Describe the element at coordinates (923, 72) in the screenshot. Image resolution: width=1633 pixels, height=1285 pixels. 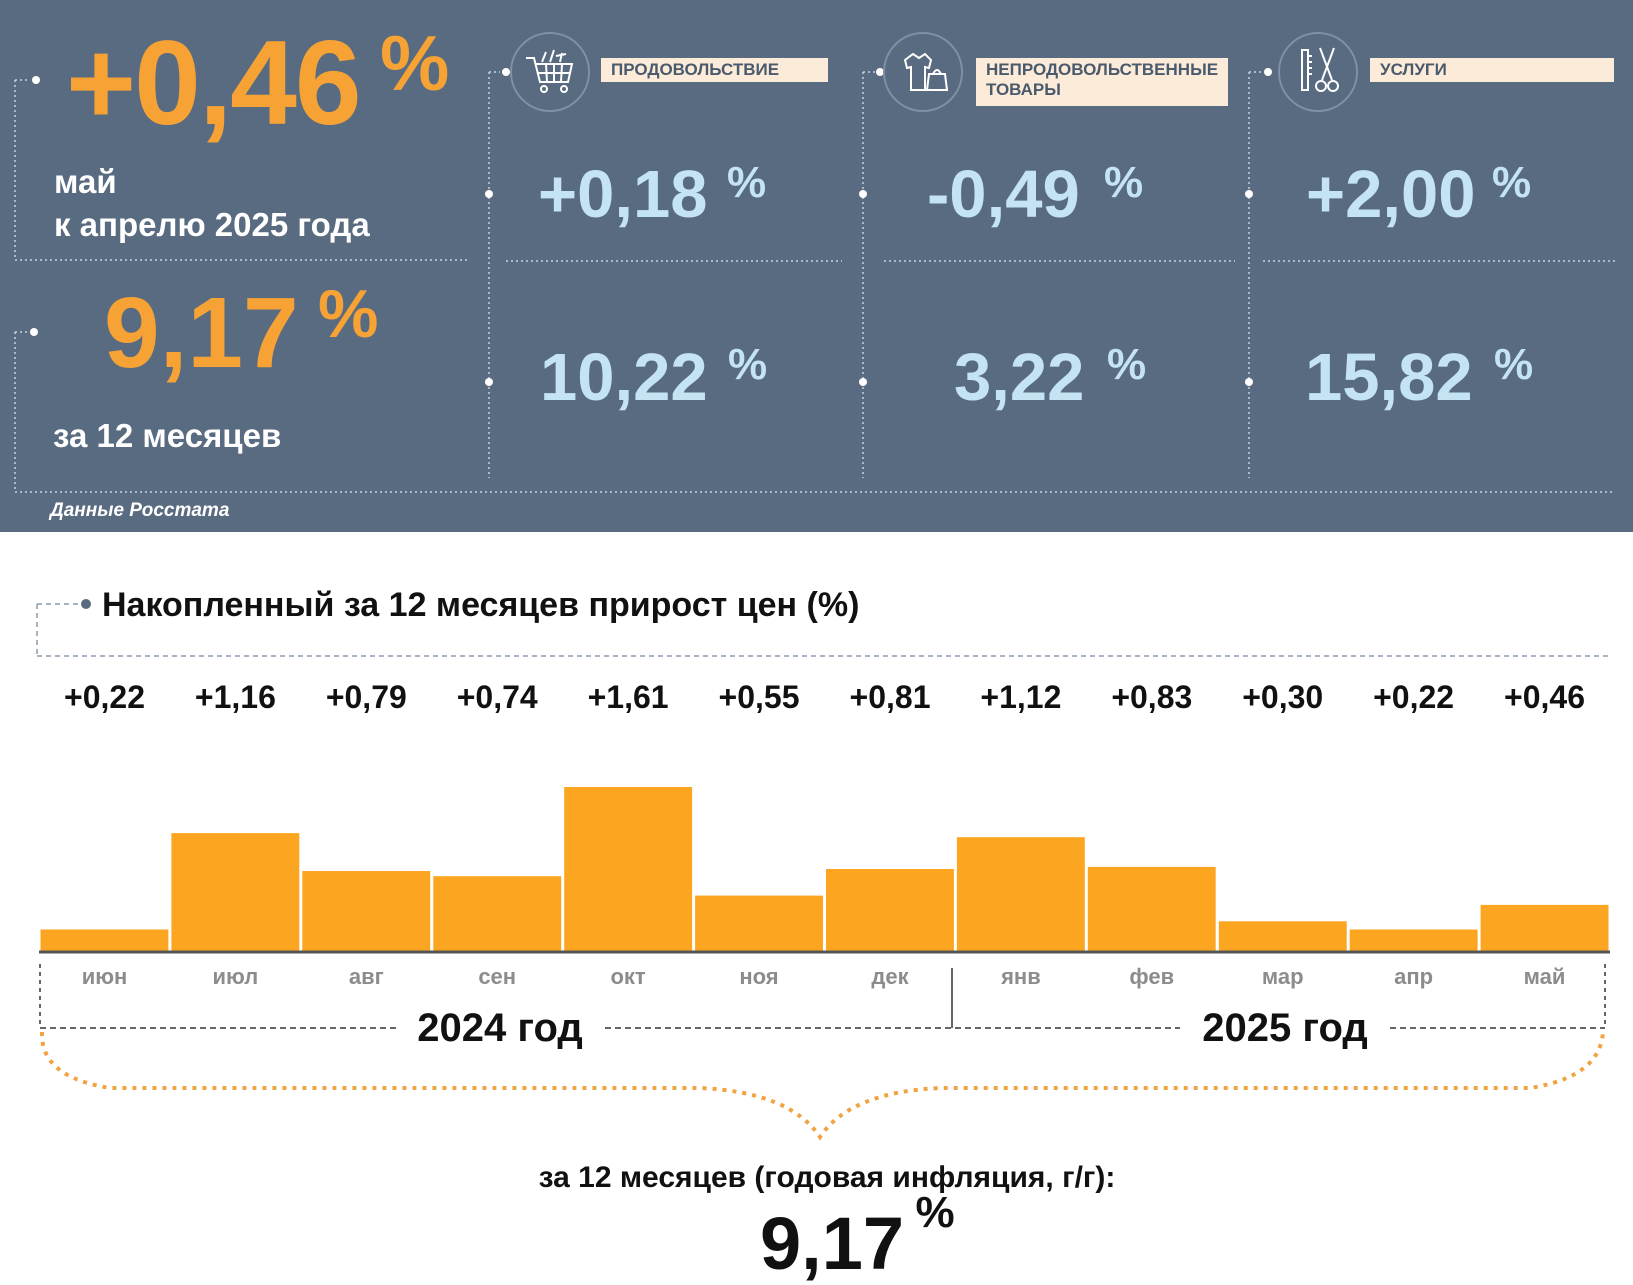
I see `clothing-icon` at that location.